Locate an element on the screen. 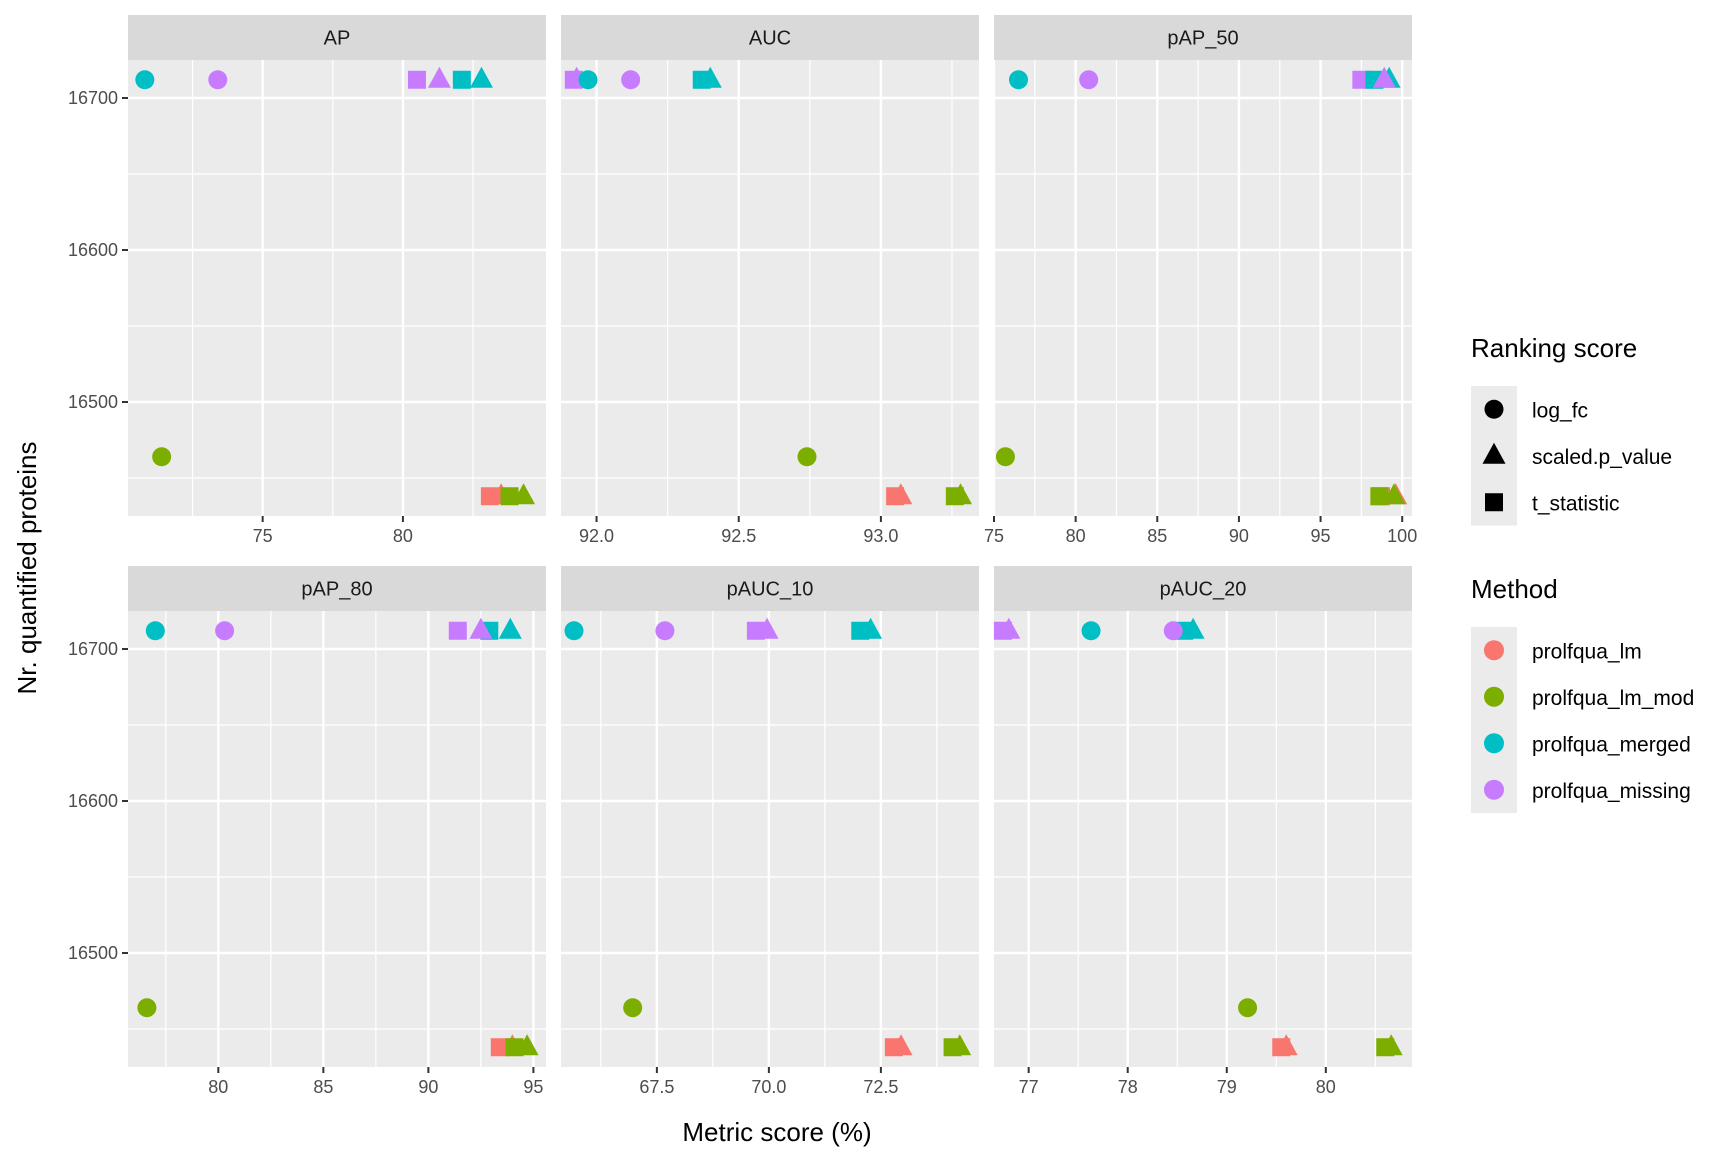  x-tick-label: 93.0 is located at coordinates (880, 536).